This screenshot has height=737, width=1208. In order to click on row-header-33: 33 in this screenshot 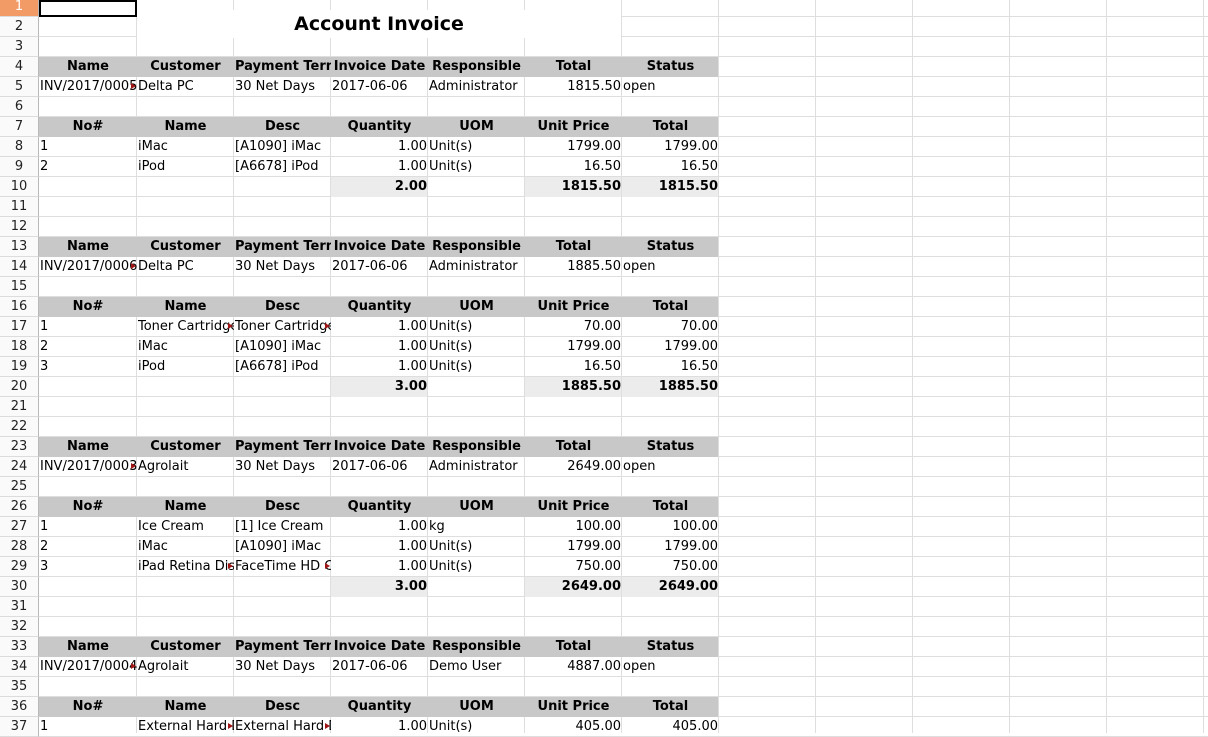, I will do `click(19, 647)`.